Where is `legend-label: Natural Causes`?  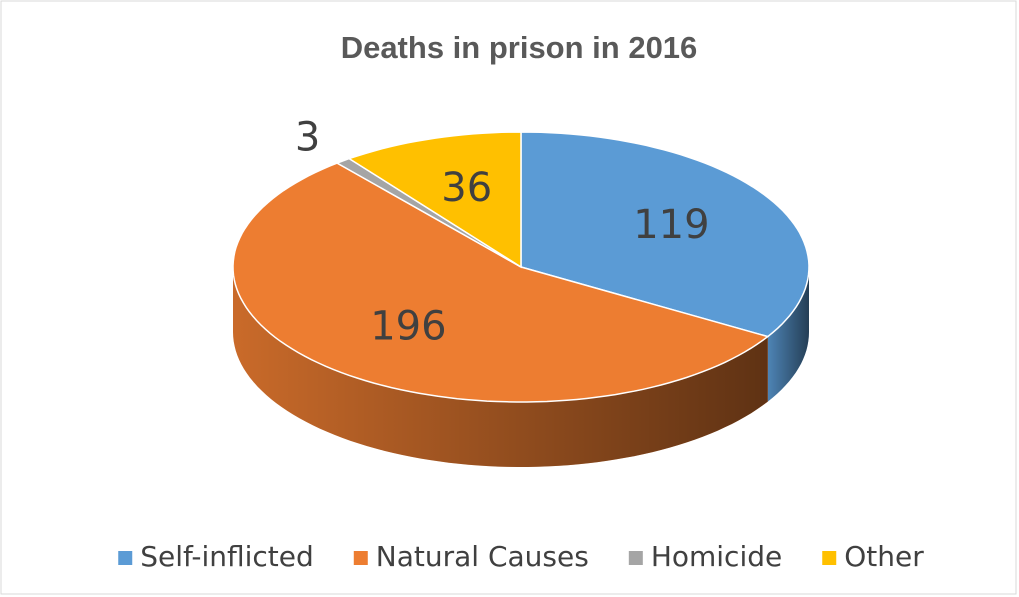 legend-label: Natural Causes is located at coordinates (482, 556).